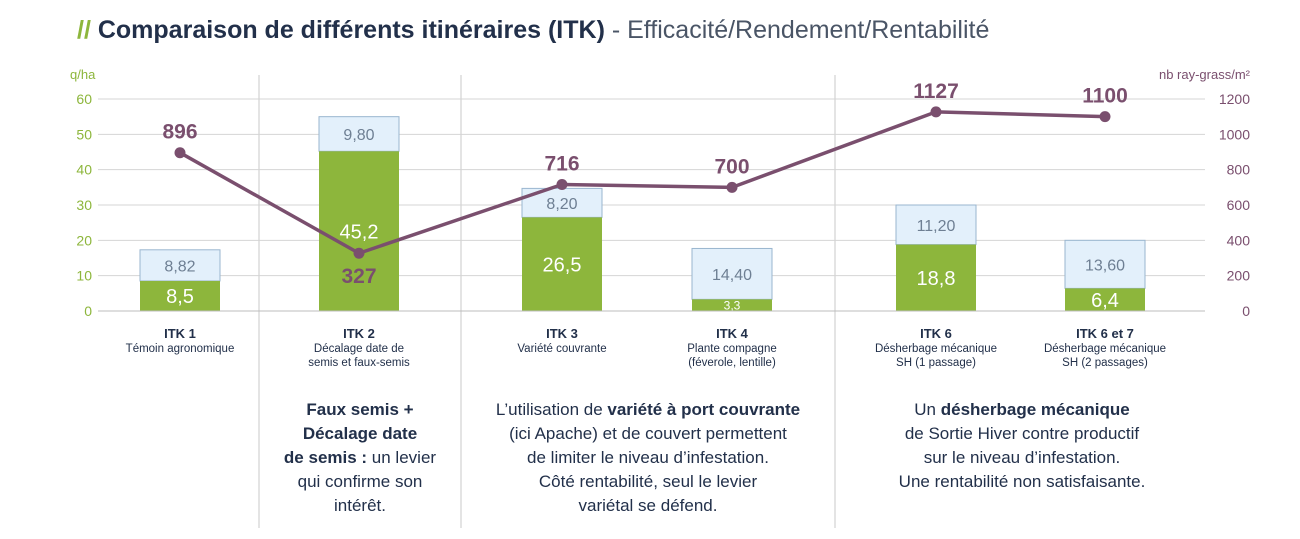 The height and width of the screenshot is (539, 1300). I want to click on note-text: de Sortie Hiver contre productif, so click(1022, 433).